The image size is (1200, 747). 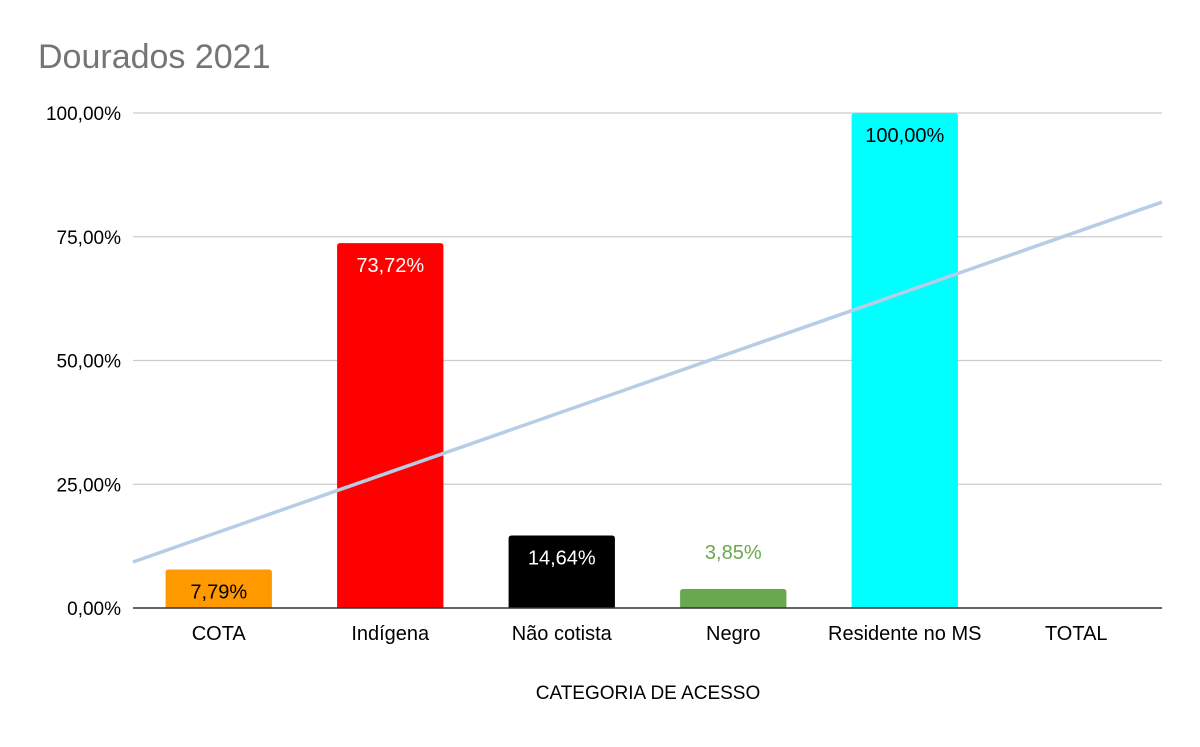 What do you see at coordinates (89, 362) in the screenshot?
I see `y-tick-label: 50,00%` at bounding box center [89, 362].